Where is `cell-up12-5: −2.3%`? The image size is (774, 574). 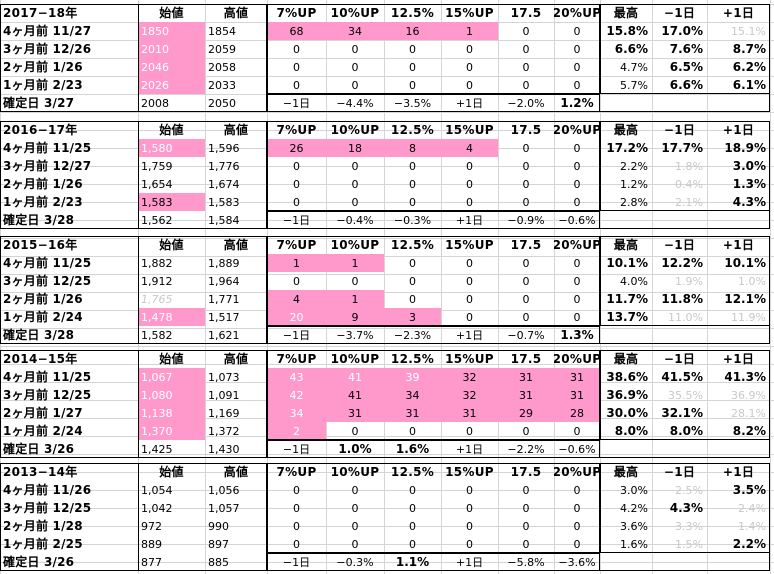
cell-up12-5: −2.3% is located at coordinates (412, 335).